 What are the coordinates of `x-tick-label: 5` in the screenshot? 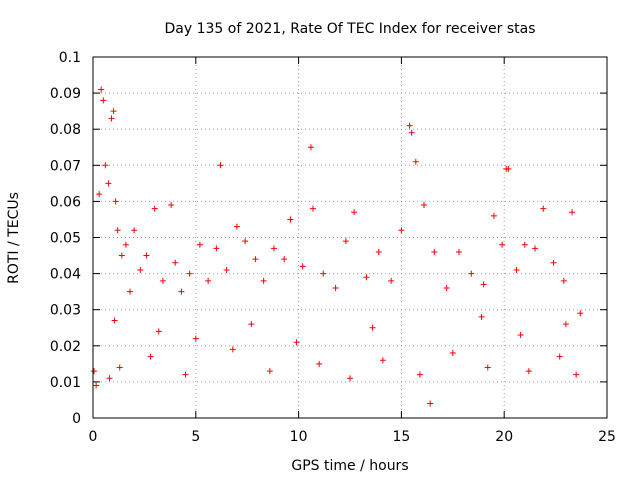 It's located at (195, 437).